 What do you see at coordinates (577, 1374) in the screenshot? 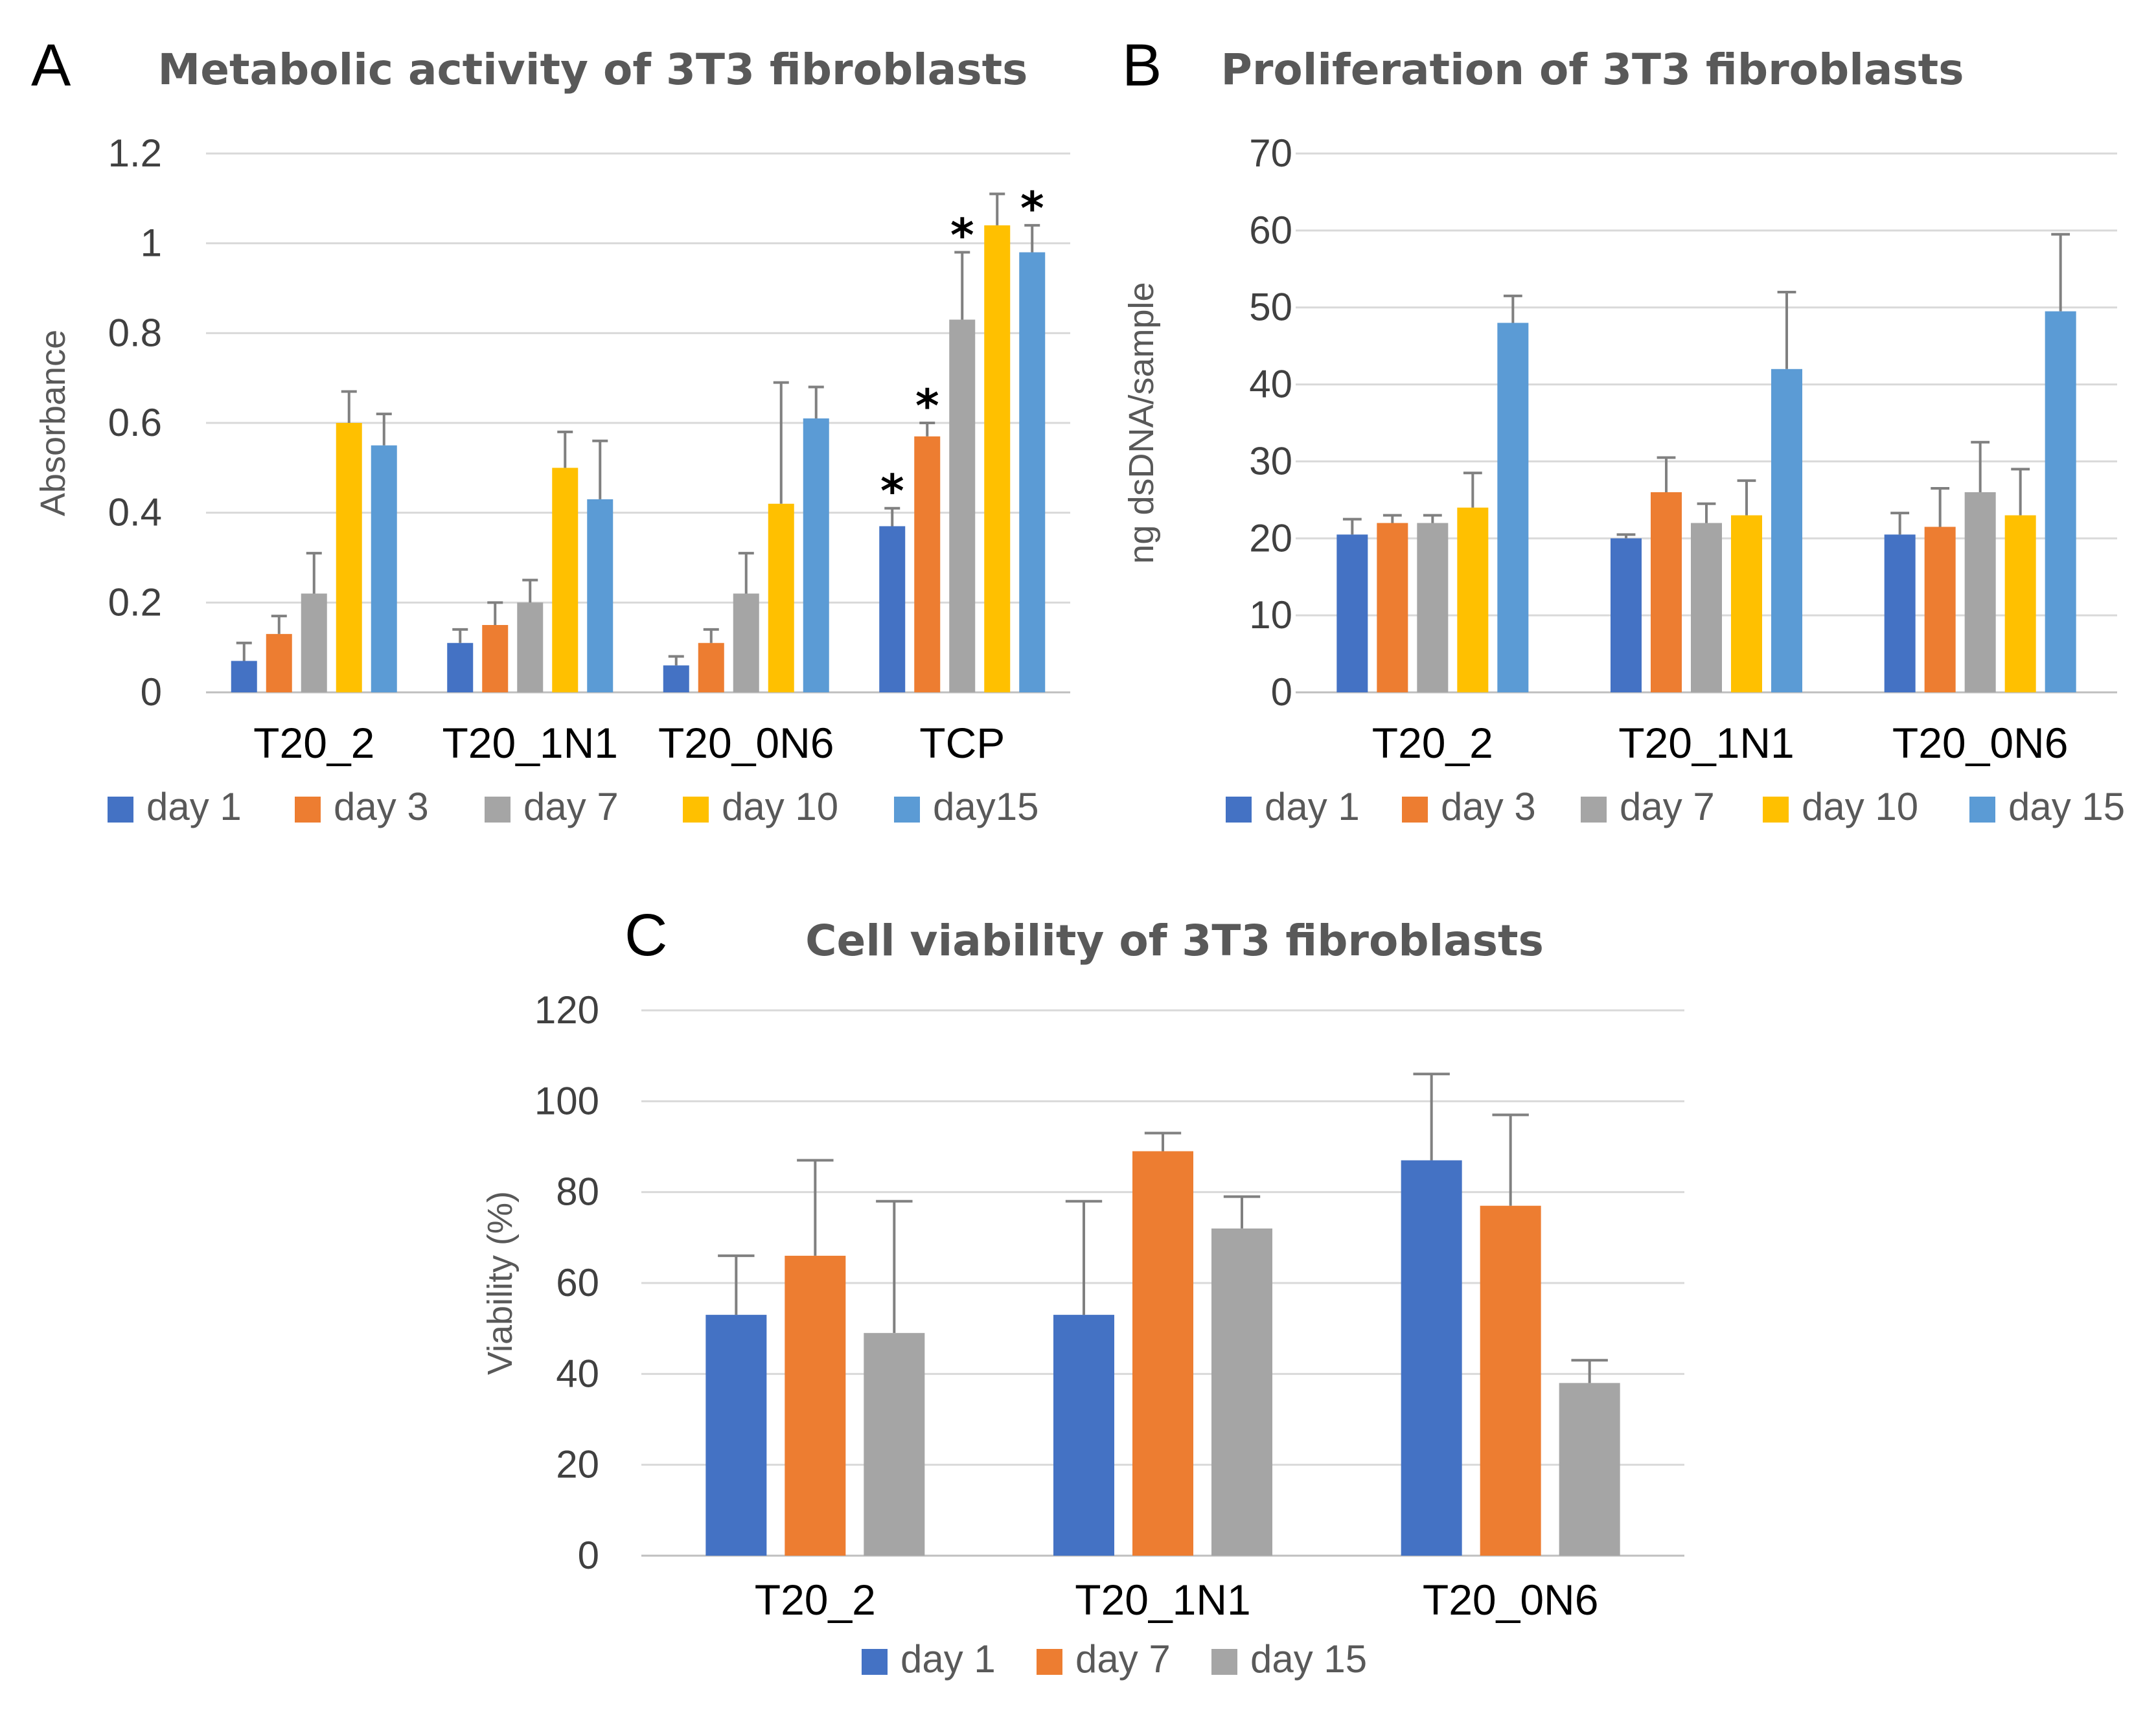
I see `y-tick-label-c-2: 40` at bounding box center [577, 1374].